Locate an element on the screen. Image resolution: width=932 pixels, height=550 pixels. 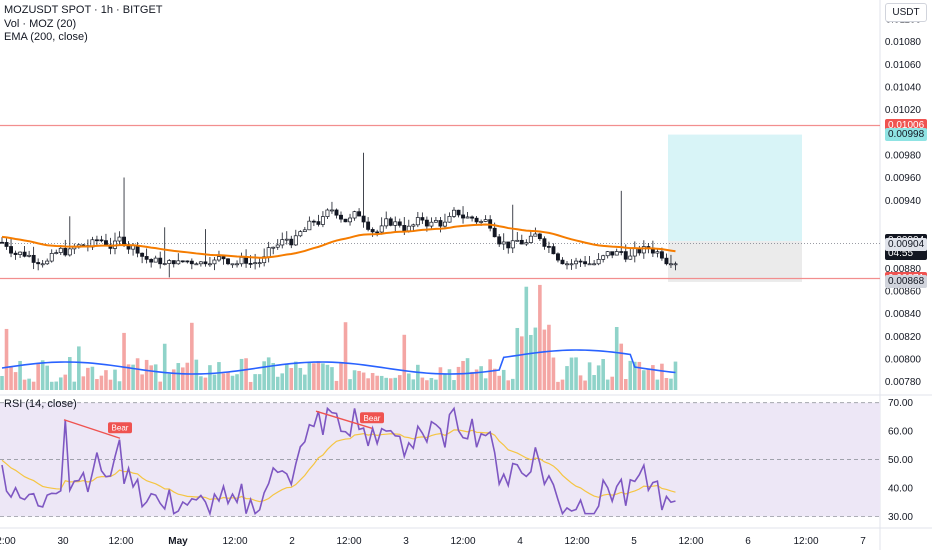
currency-button: USDT is located at coordinates (906, 12).